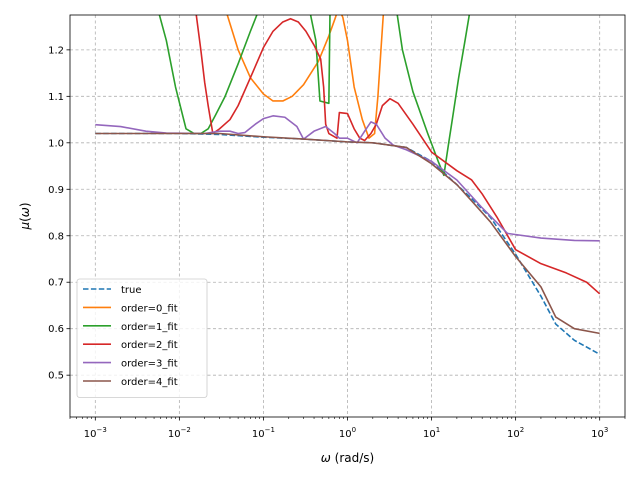  What do you see at coordinates (305, 77) in the screenshot?
I see `series-line-order=0_fit` at bounding box center [305, 77].